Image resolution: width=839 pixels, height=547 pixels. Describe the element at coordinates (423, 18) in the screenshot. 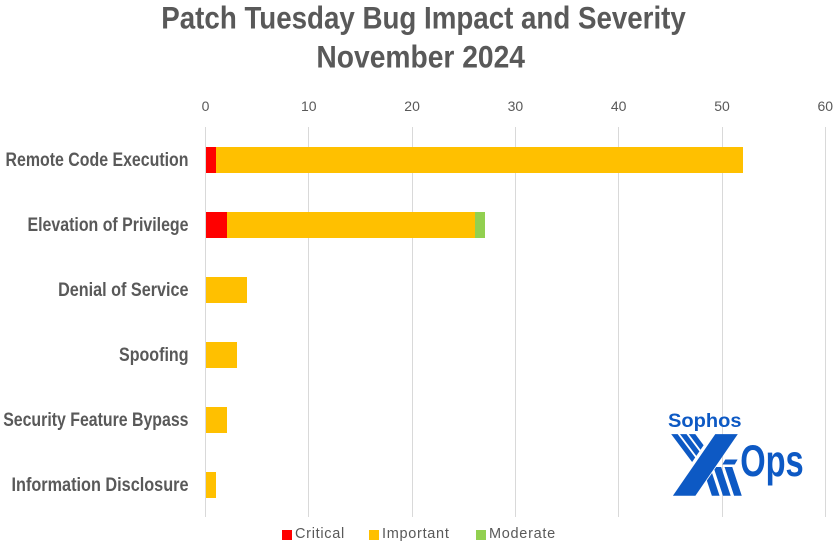

I see `svg-text:Patch Tuesday Bug Impact and S: Patch Tuesday Bug Impact and Severity` at that location.